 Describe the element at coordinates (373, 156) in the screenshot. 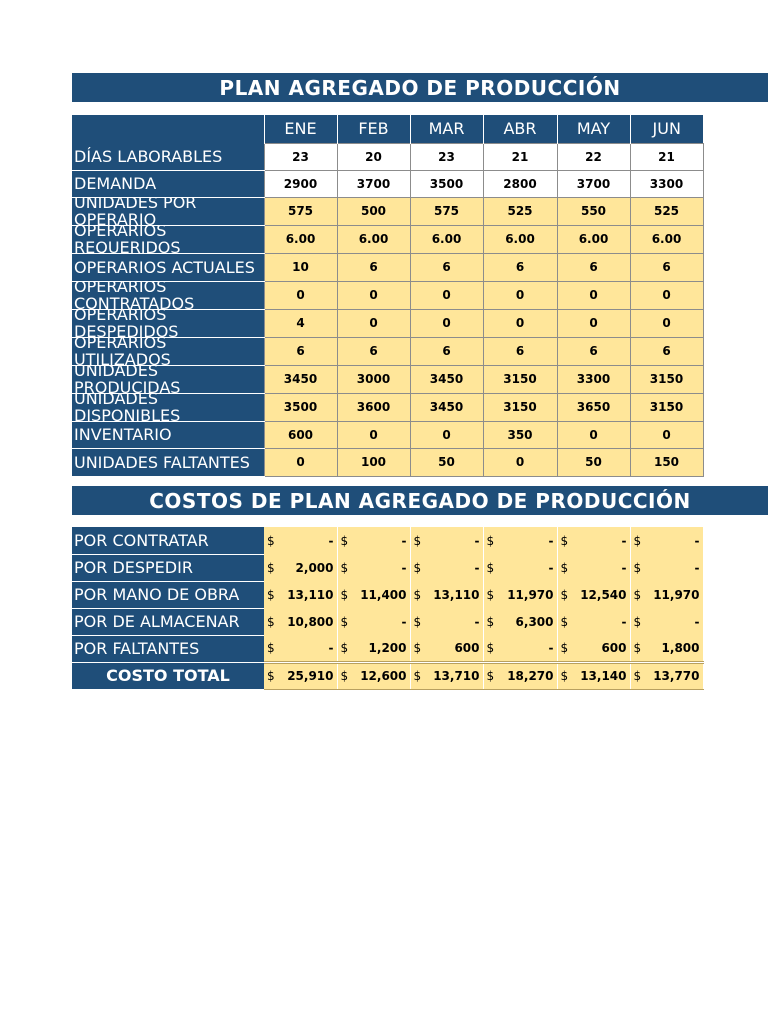

I see `plan-cell: 20` at that location.